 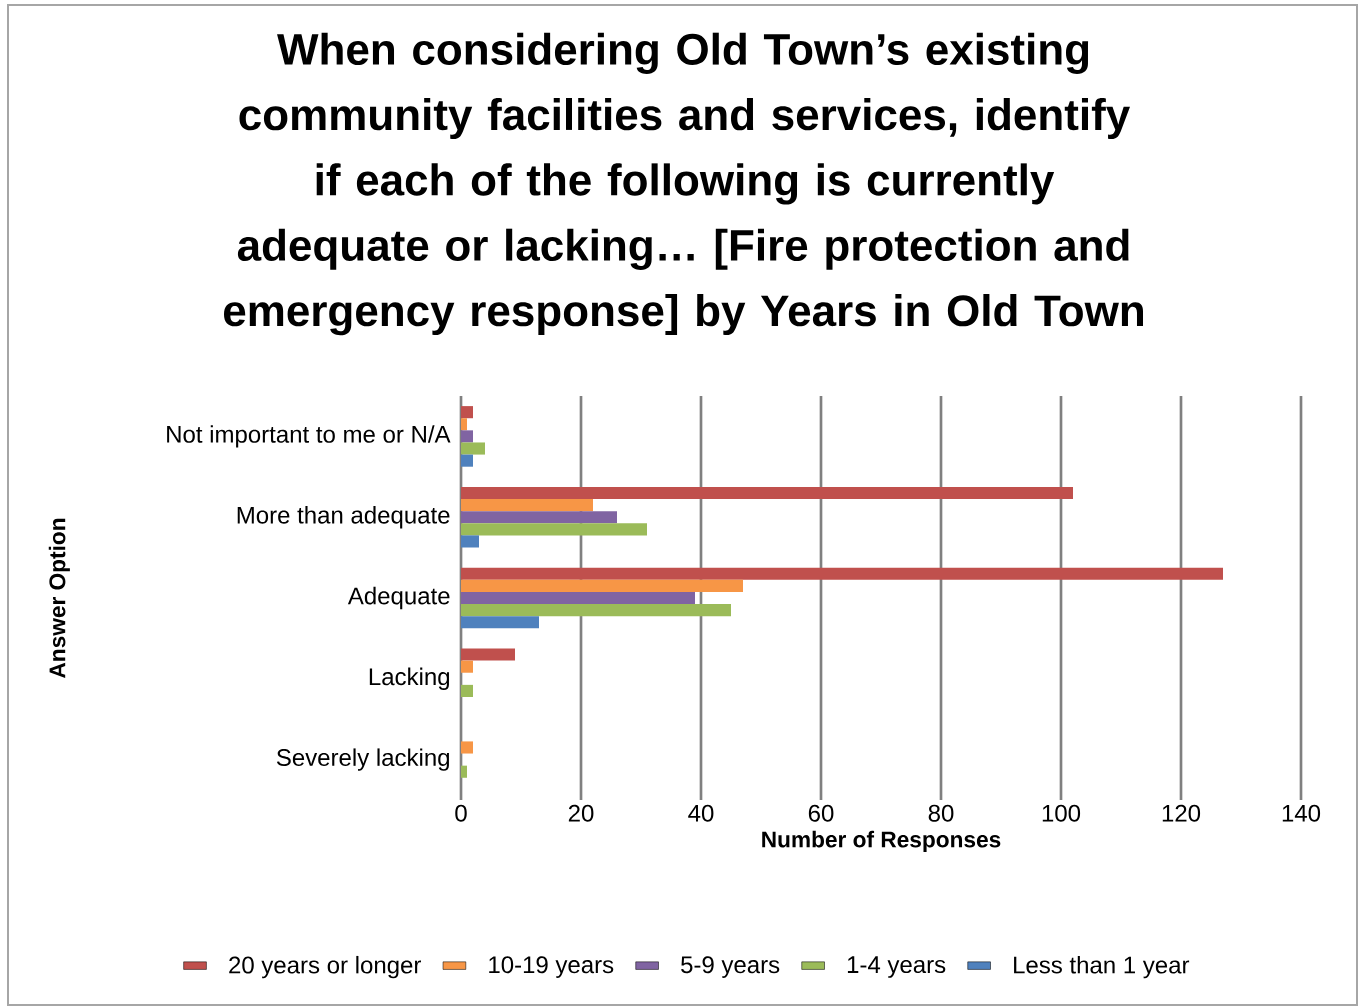 I want to click on legend-label: 10-19 years, so click(x=551, y=967).